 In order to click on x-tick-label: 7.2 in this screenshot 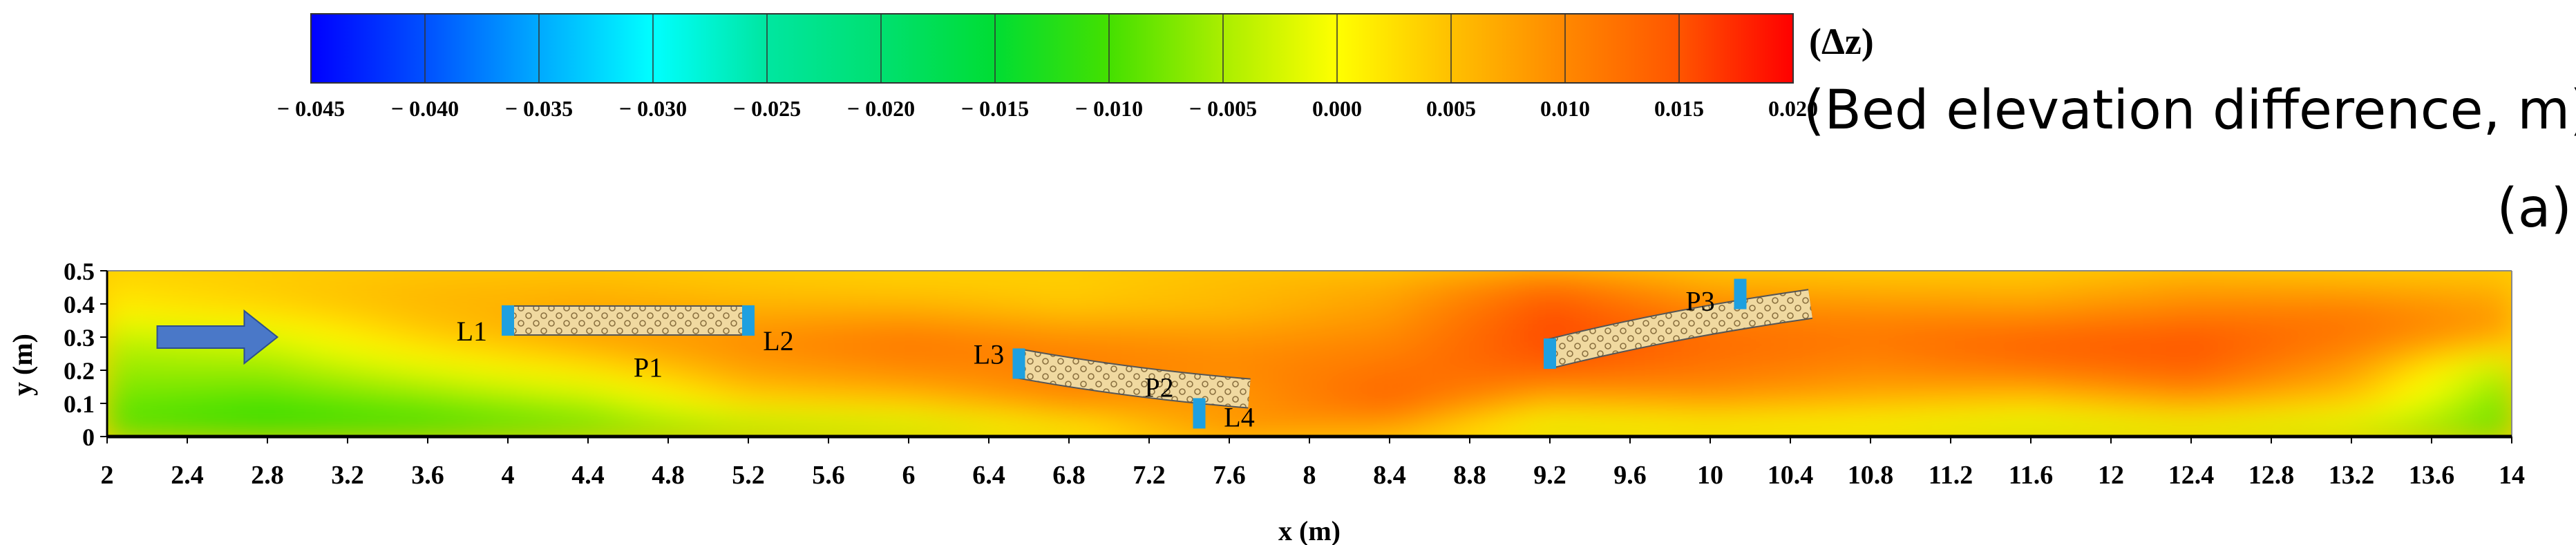, I will do `click(1149, 475)`.